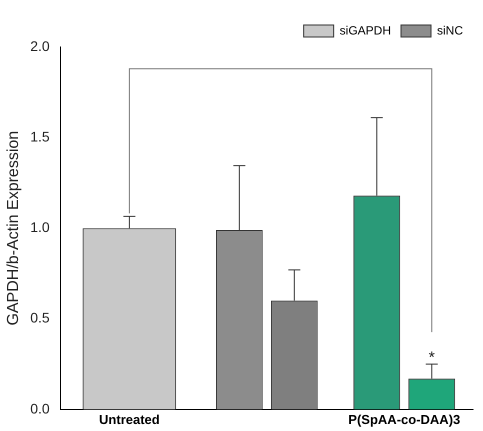  I want to click on legend-label: siNC, so click(450, 30).